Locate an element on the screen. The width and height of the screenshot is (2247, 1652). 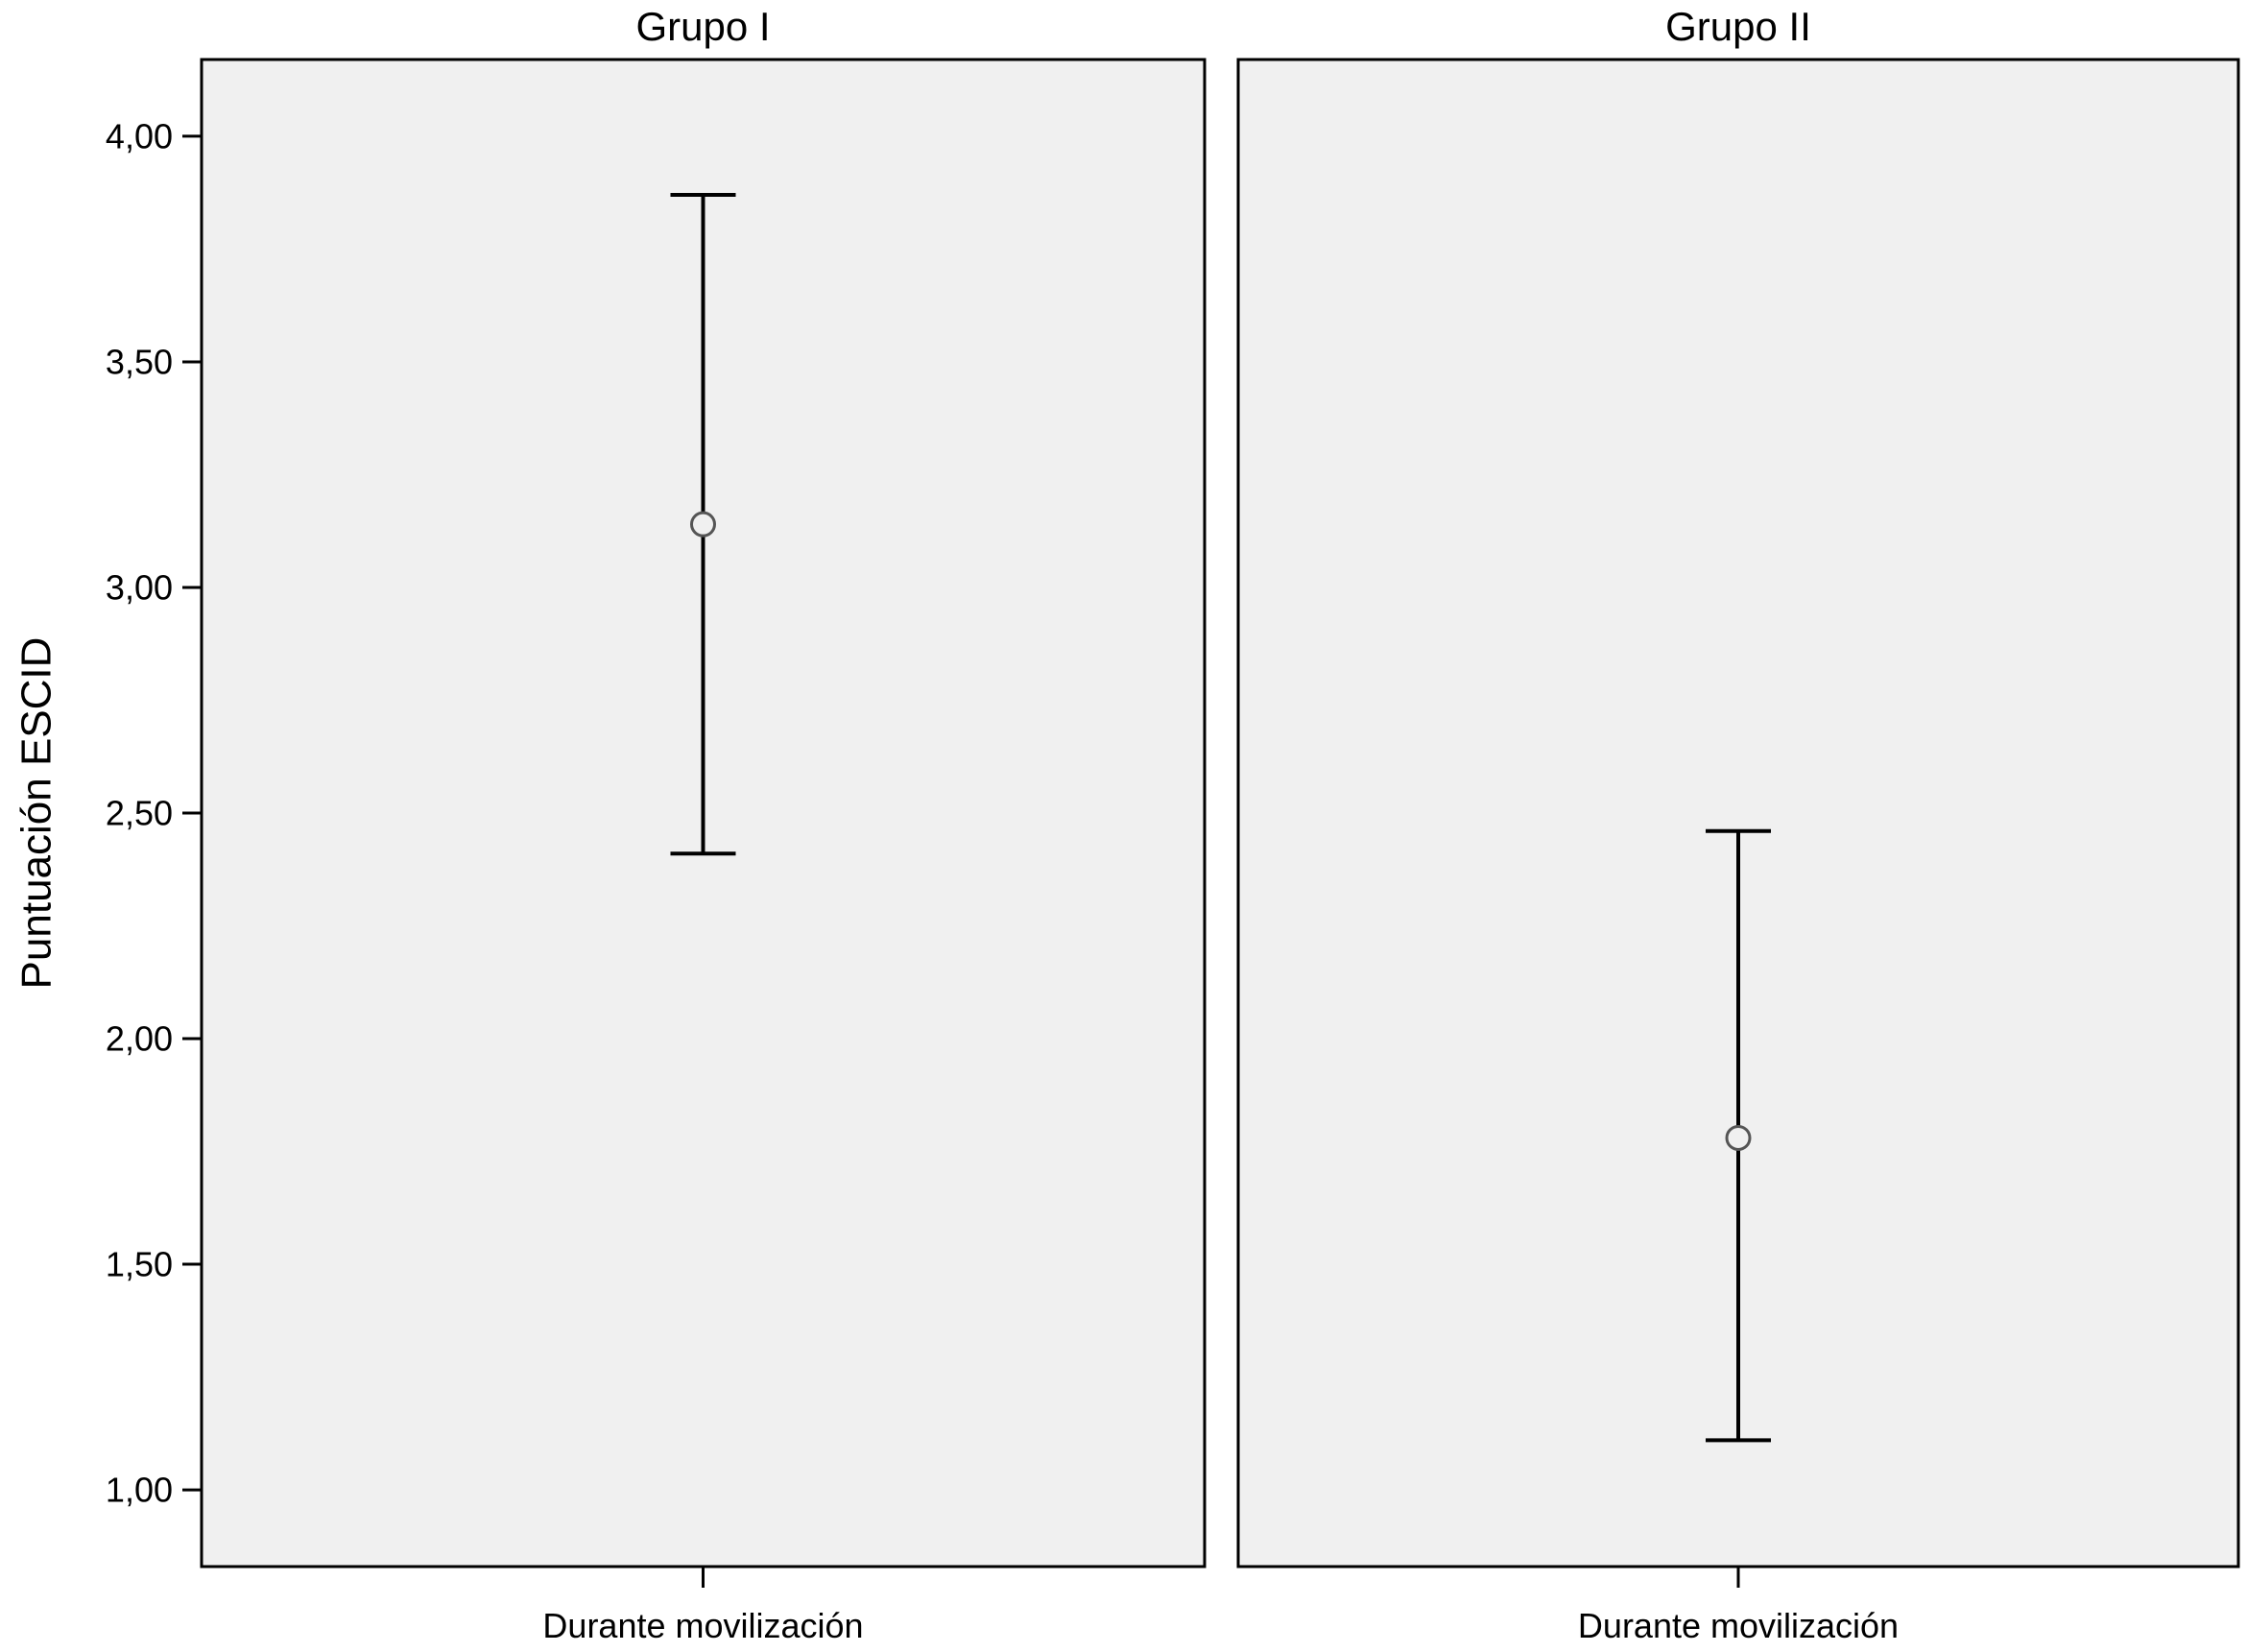
panel-title: Grupo I is located at coordinates (702, 26).